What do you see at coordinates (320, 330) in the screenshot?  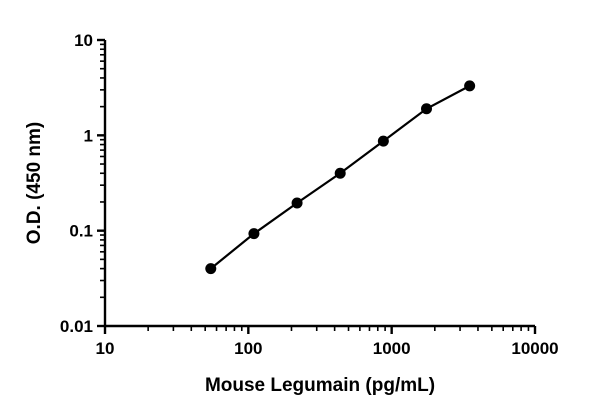 I see `x-axis-ticks` at bounding box center [320, 330].